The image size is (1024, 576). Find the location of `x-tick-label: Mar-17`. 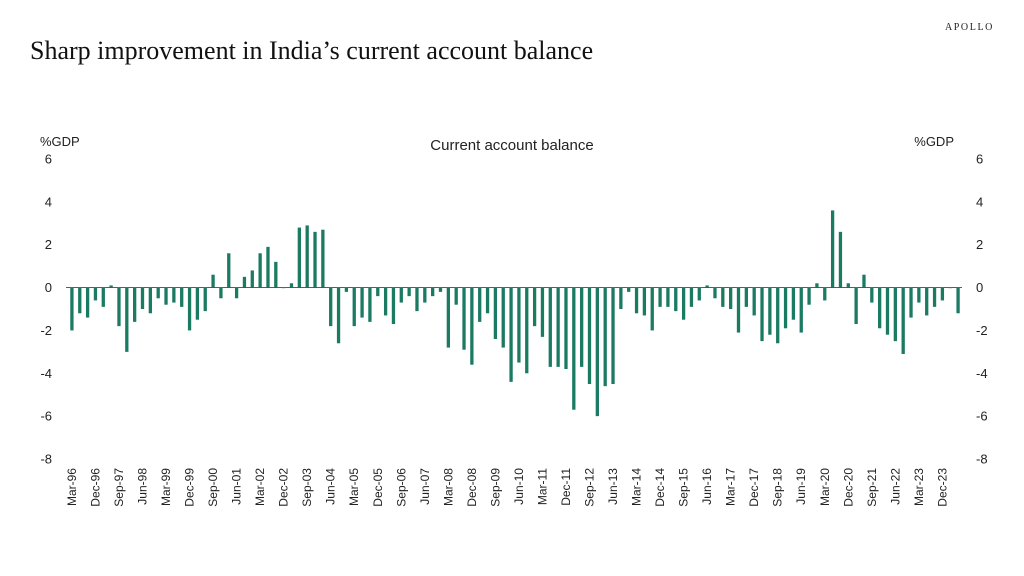

x-tick-label: Mar-17 is located at coordinates (731, 487).